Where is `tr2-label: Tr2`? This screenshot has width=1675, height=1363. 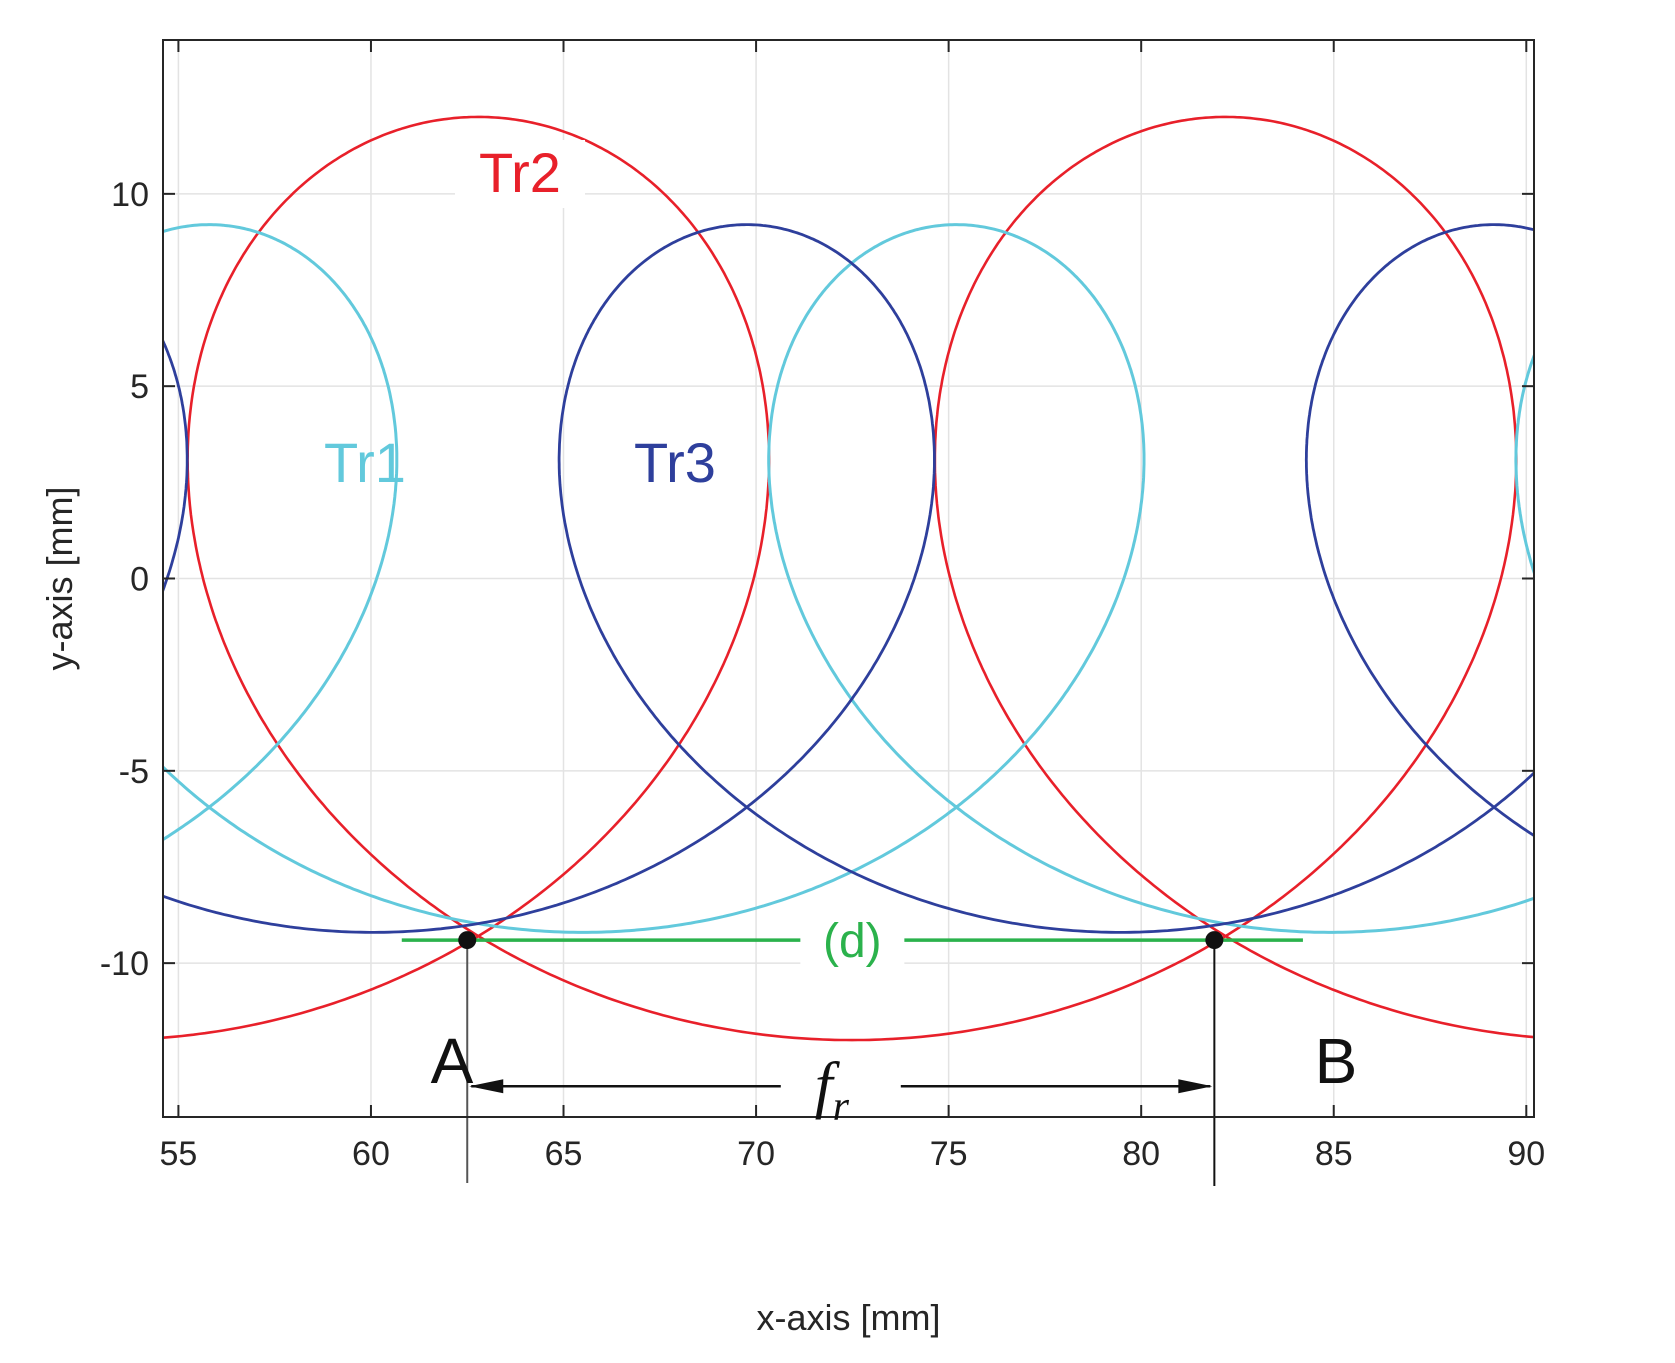
tr2-label: Tr2 is located at coordinates (520, 172).